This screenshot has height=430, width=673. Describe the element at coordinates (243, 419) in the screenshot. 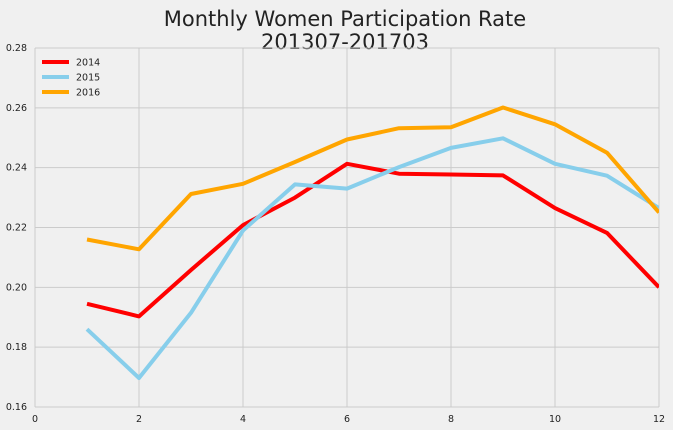

I see `x-tick-label: 4` at that location.